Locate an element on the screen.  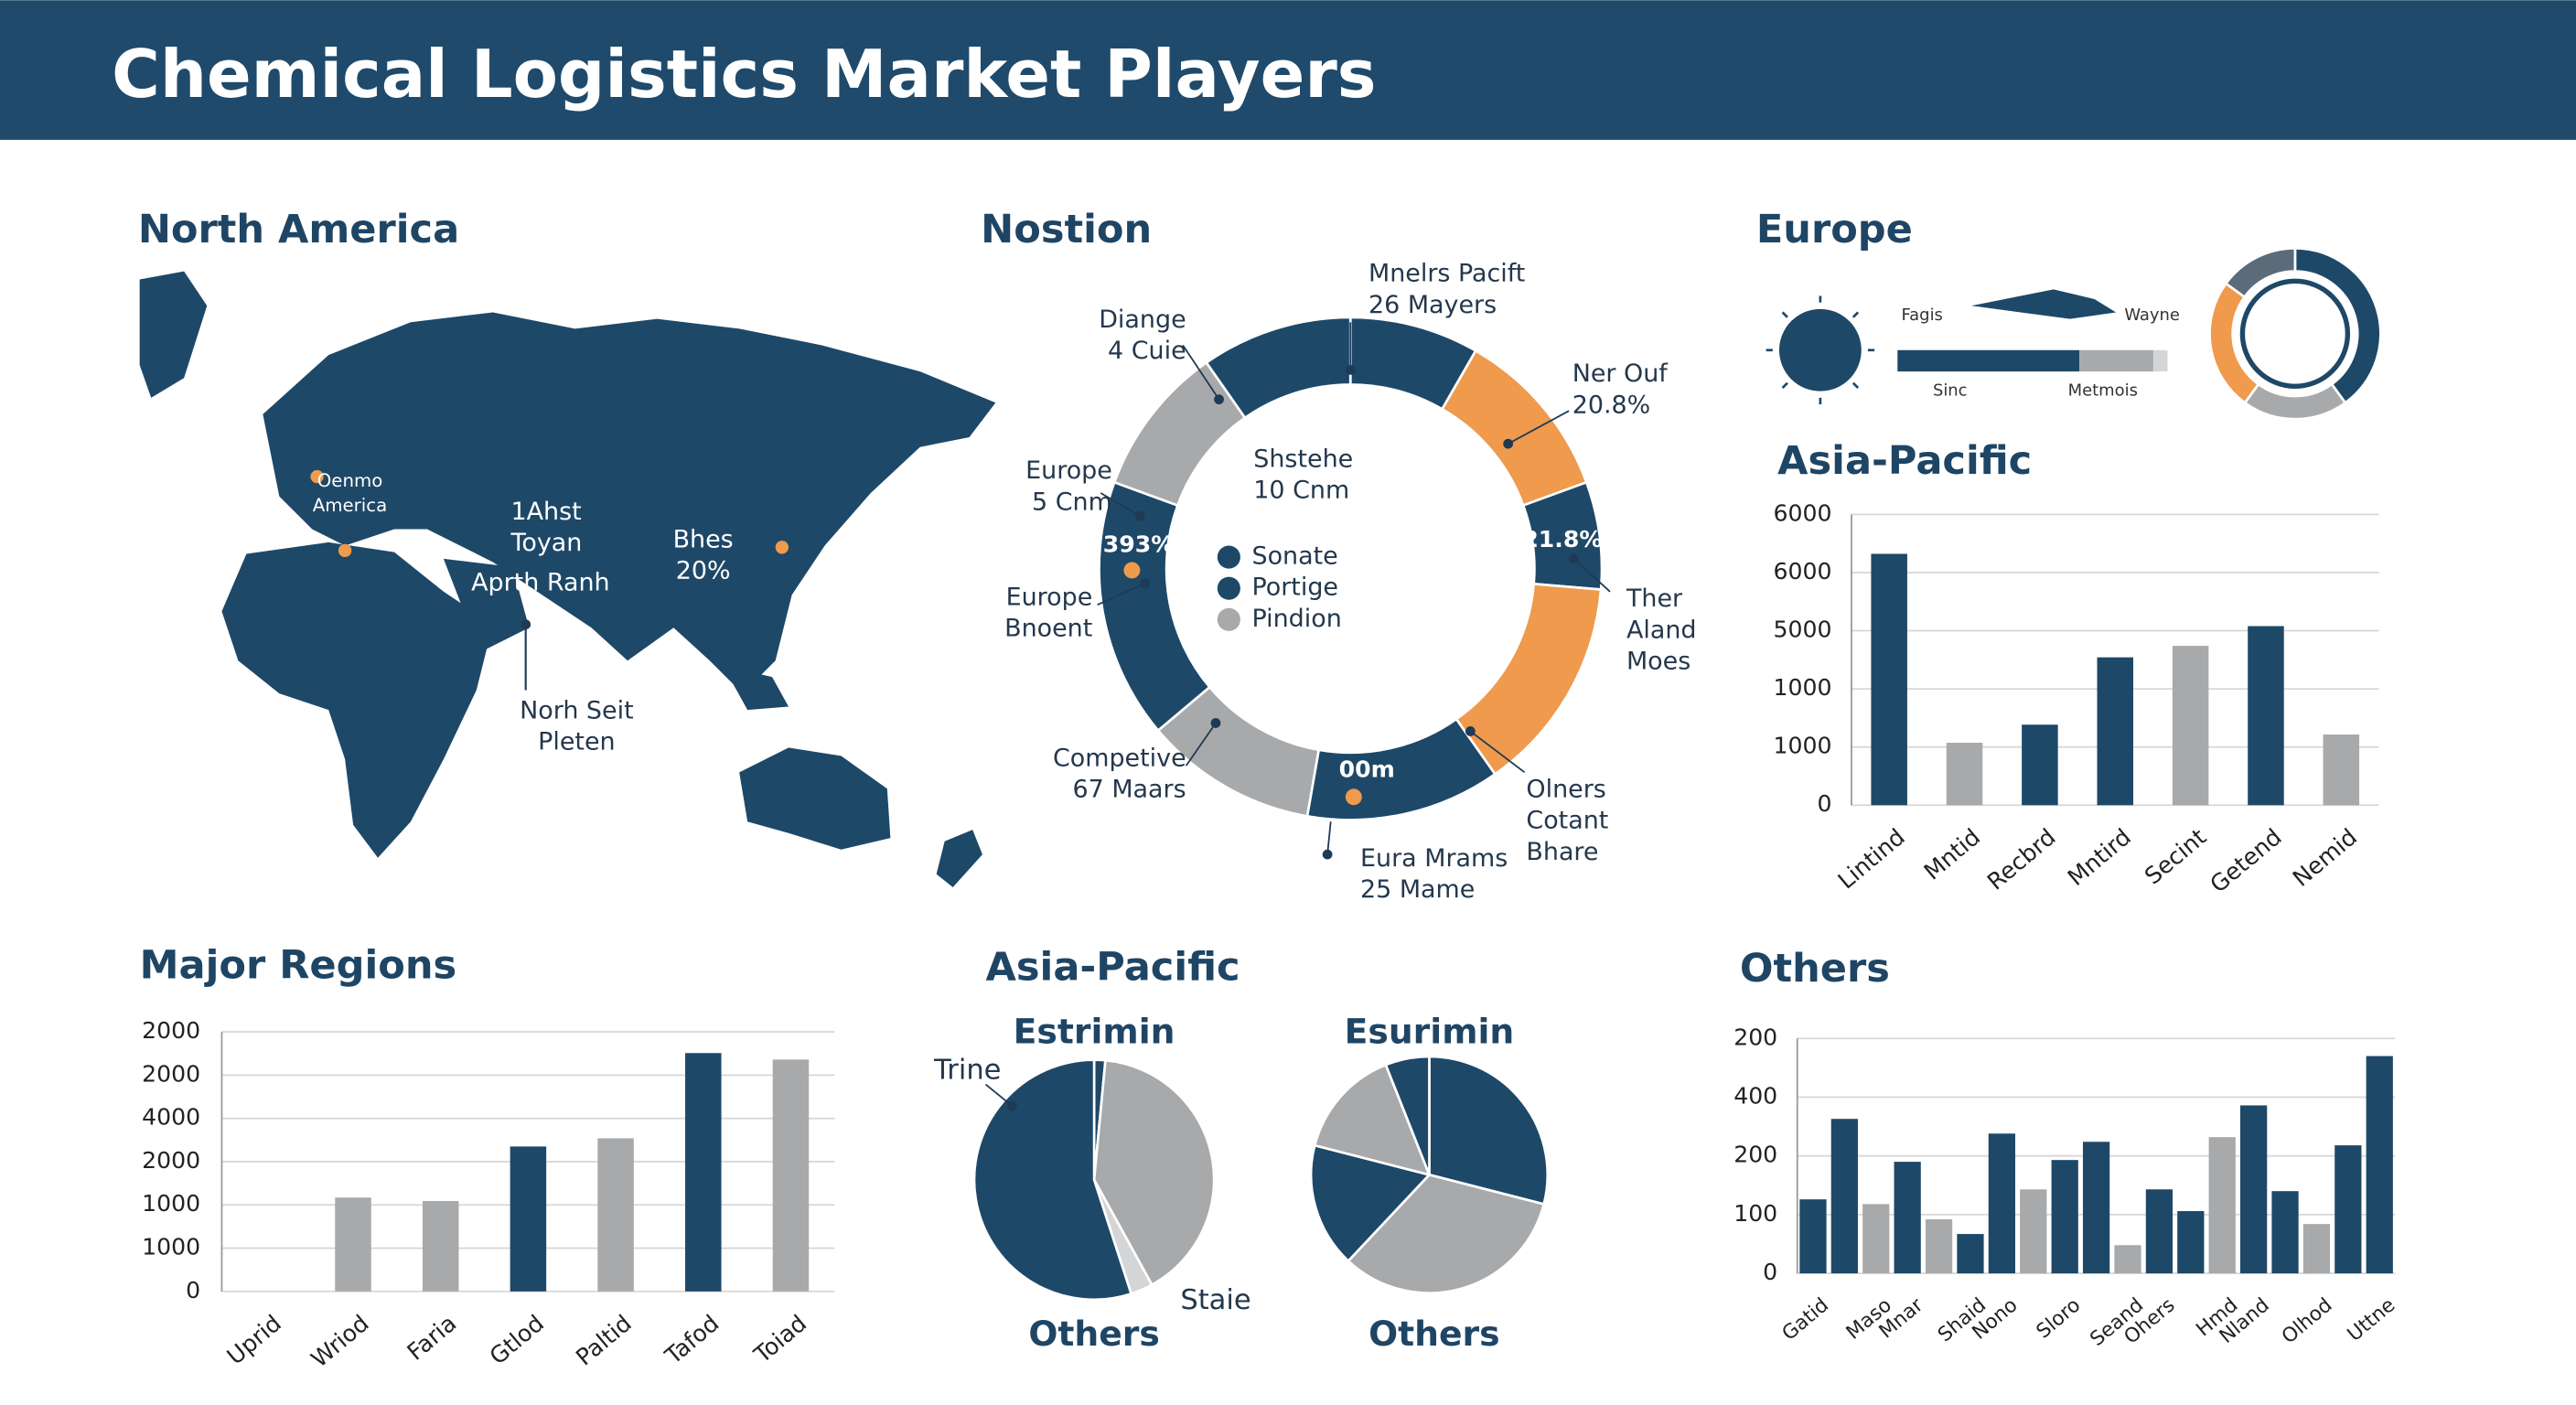
x-tick-label: Gtlod is located at coordinates (517, 1340).